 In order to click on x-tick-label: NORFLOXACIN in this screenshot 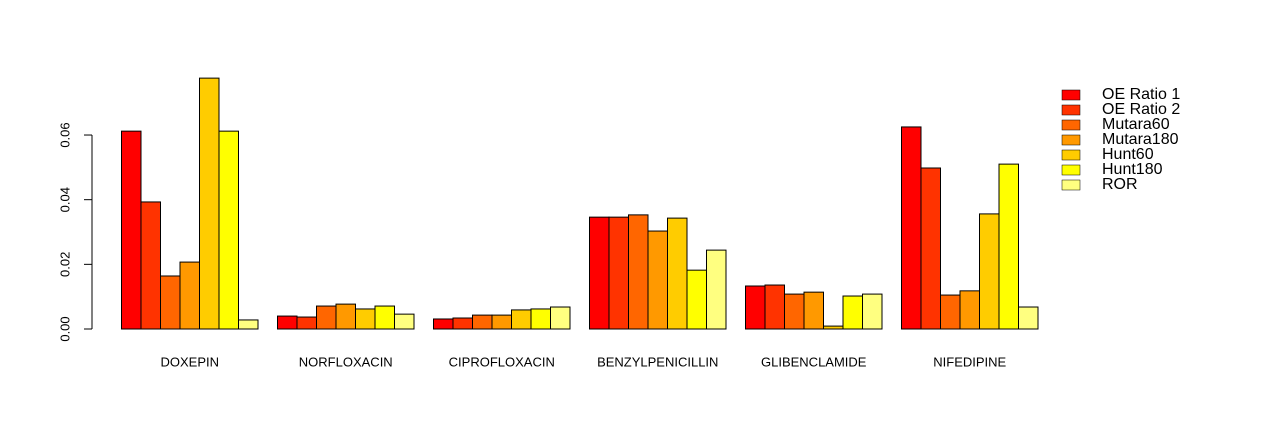, I will do `click(346, 361)`.